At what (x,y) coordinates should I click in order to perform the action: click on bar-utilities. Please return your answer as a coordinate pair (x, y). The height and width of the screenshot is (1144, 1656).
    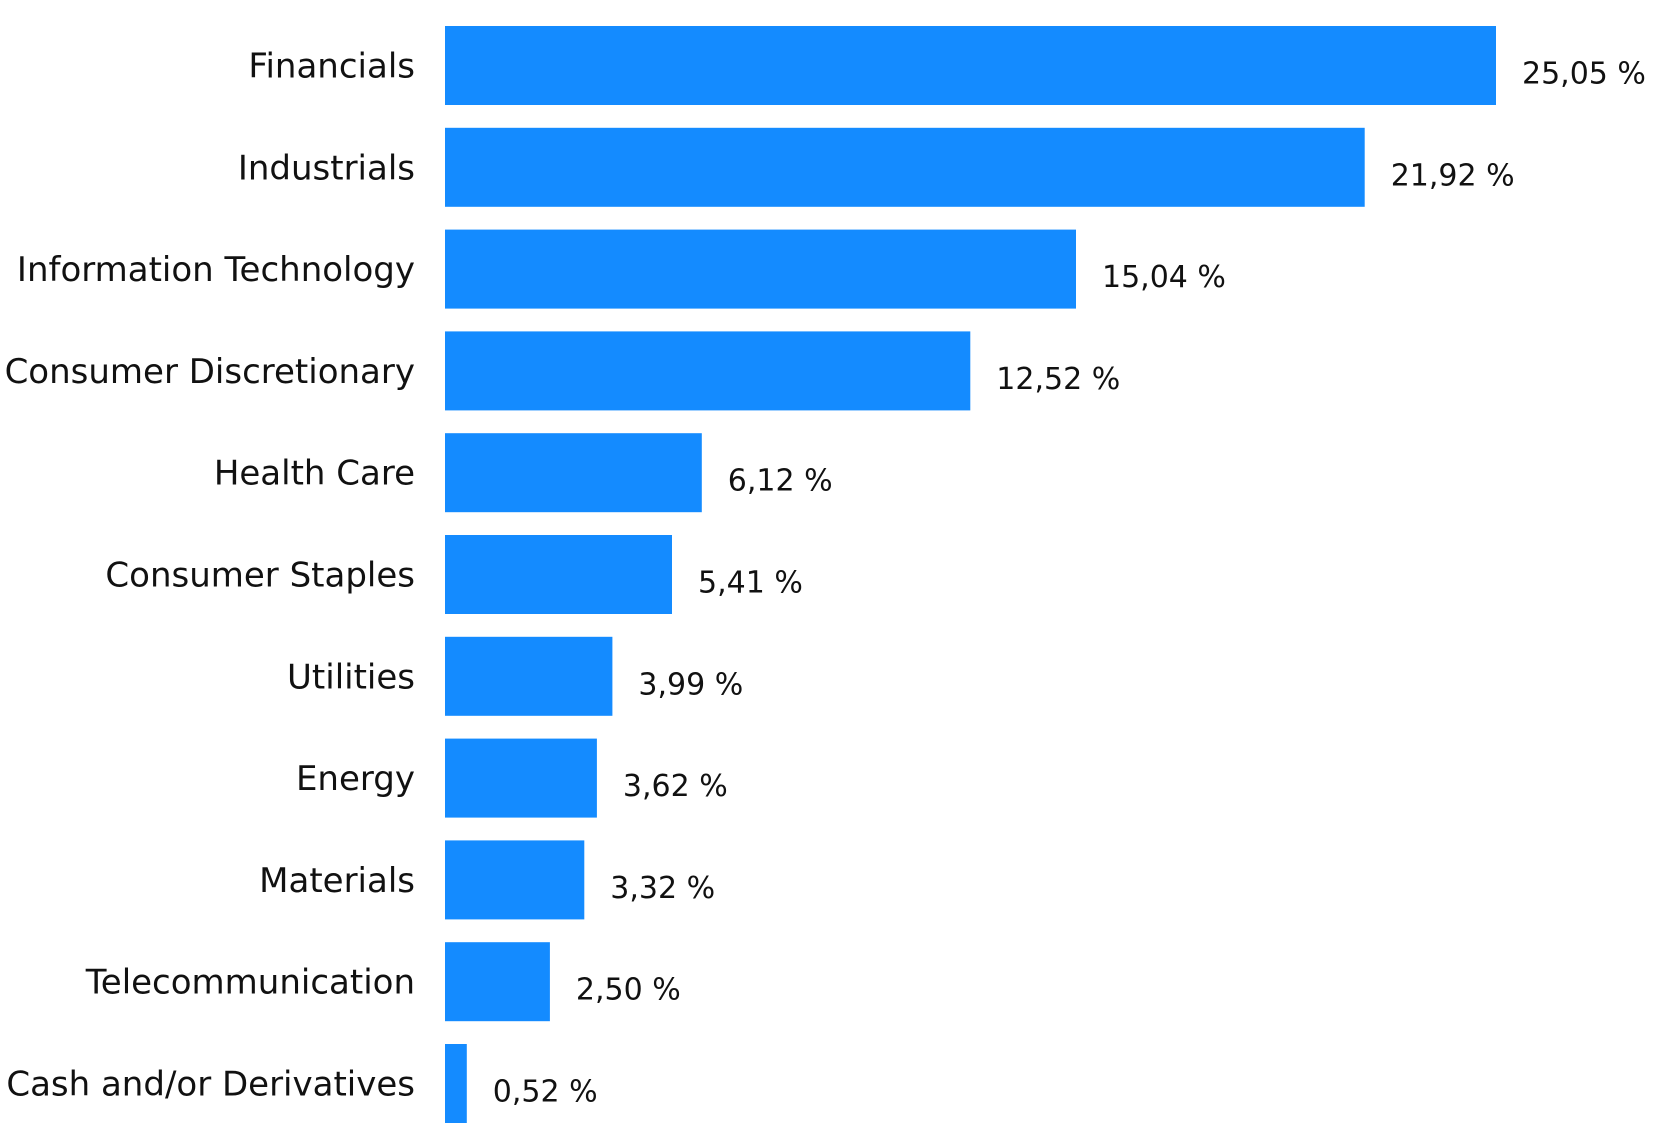
    Looking at the image, I should click on (529, 676).